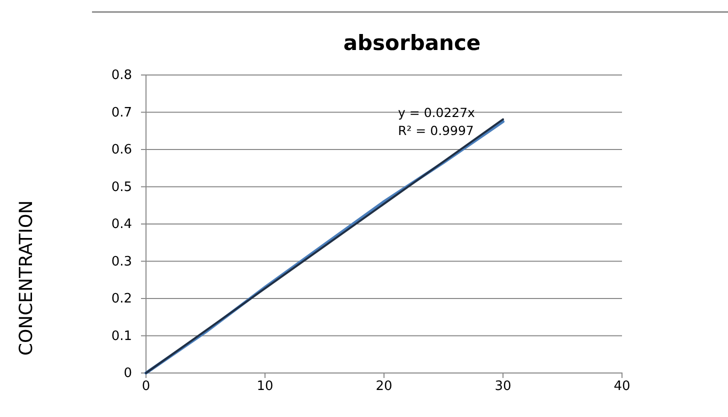  Describe the element at coordinates (265, 386) in the screenshot. I see `x-tick-label: 10` at that location.